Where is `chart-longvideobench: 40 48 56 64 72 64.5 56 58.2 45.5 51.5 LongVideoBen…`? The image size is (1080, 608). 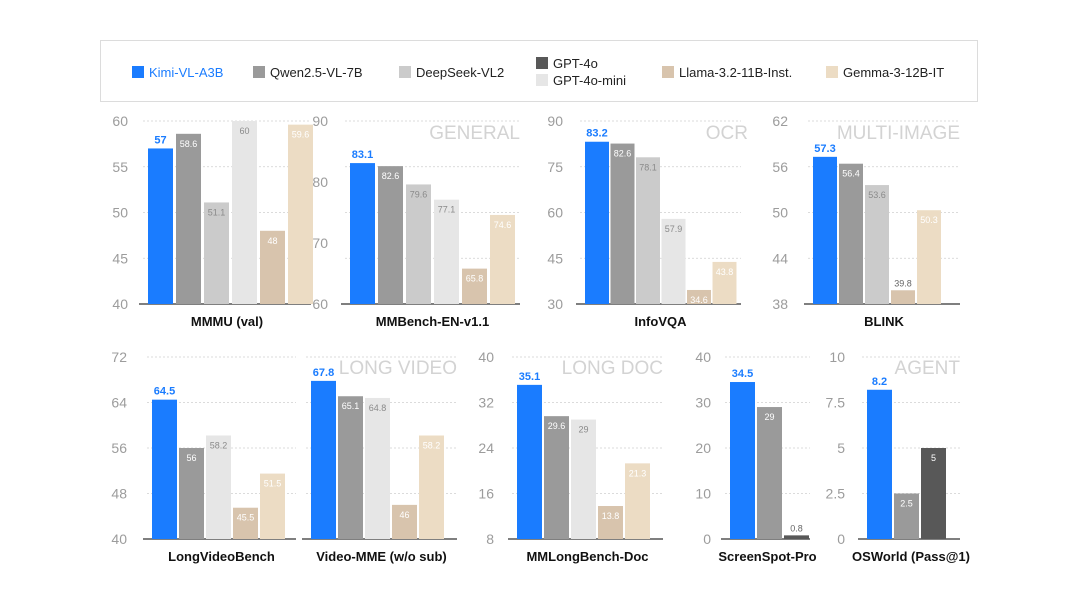 chart-longvideobench: 40 48 56 64 72 64.5 56 58.2 45.5 51.5 LongVideoBen… is located at coordinates (203, 456).